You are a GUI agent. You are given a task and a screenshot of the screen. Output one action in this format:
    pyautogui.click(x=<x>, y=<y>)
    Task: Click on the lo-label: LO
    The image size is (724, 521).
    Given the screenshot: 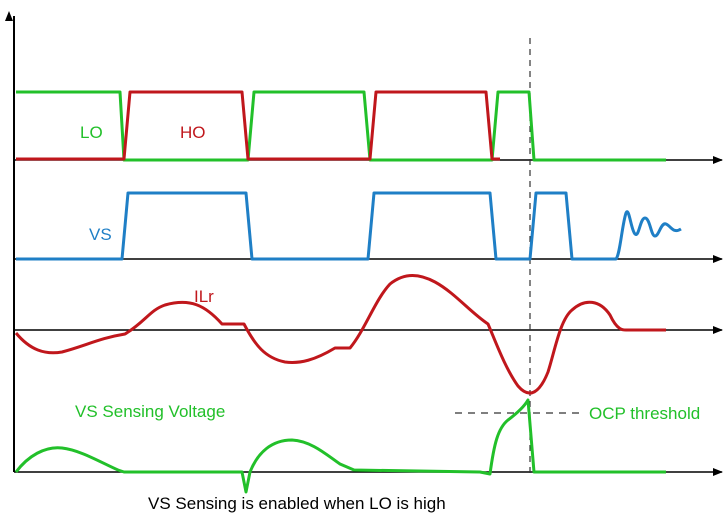 What is the action you would take?
    pyautogui.click(x=91, y=132)
    